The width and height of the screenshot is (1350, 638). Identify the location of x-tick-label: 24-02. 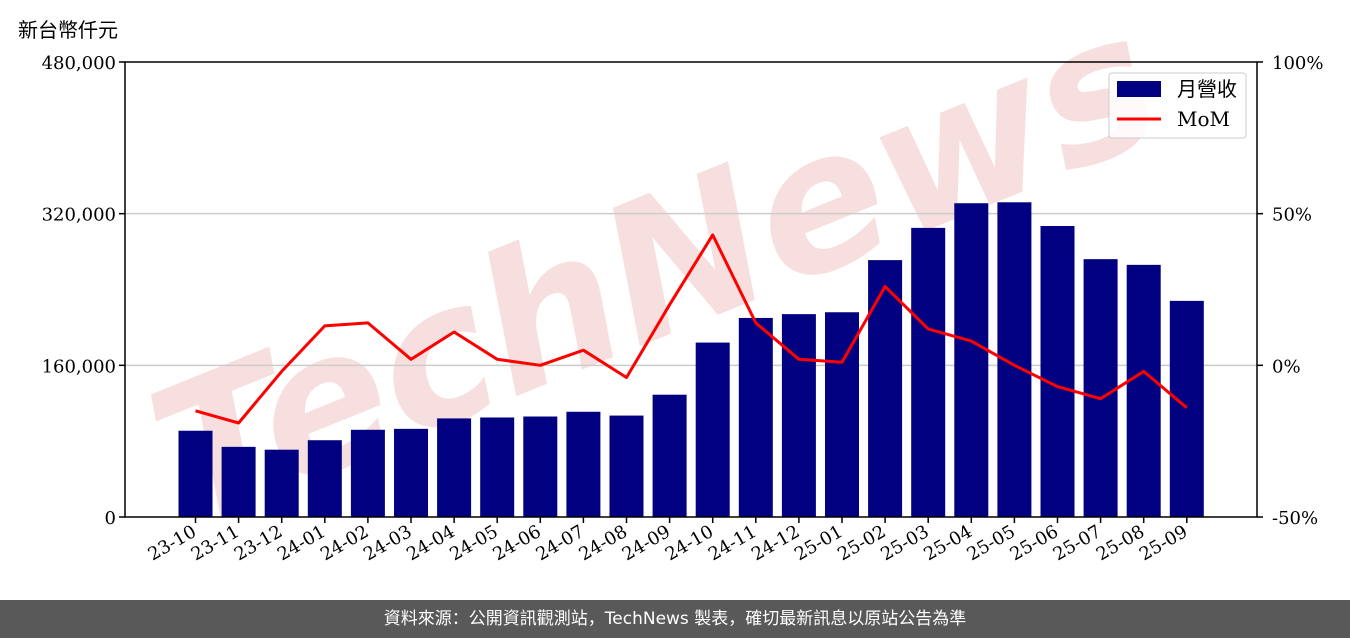
(344, 543).